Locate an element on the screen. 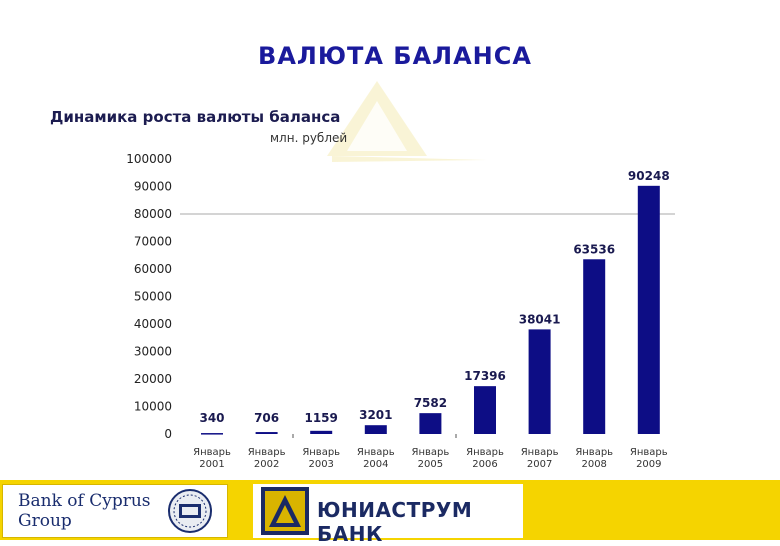  y-tick-label: 70000 is located at coordinates (153, 242).